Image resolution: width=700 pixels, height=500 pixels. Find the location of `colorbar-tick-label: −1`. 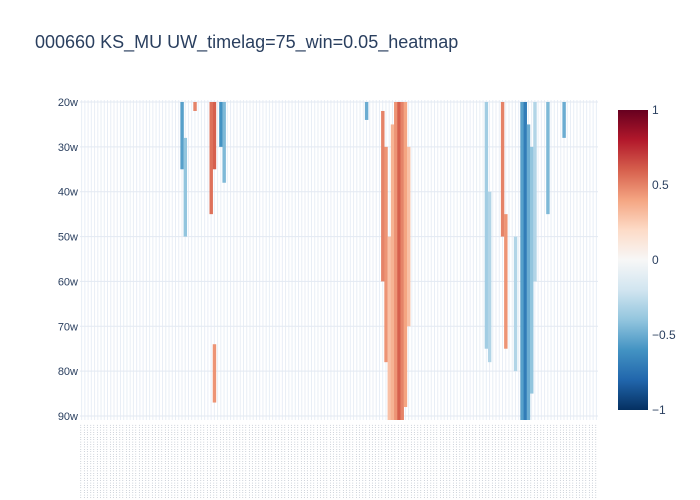

colorbar-tick-label: −1 is located at coordinates (659, 410).